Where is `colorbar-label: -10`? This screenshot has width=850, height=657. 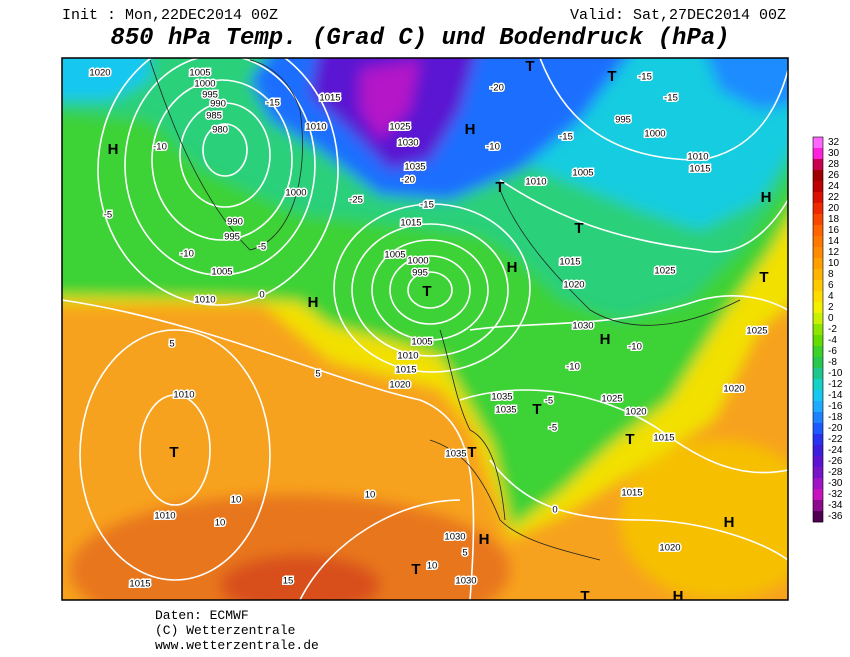 colorbar-label: -10 is located at coordinates (835, 373).